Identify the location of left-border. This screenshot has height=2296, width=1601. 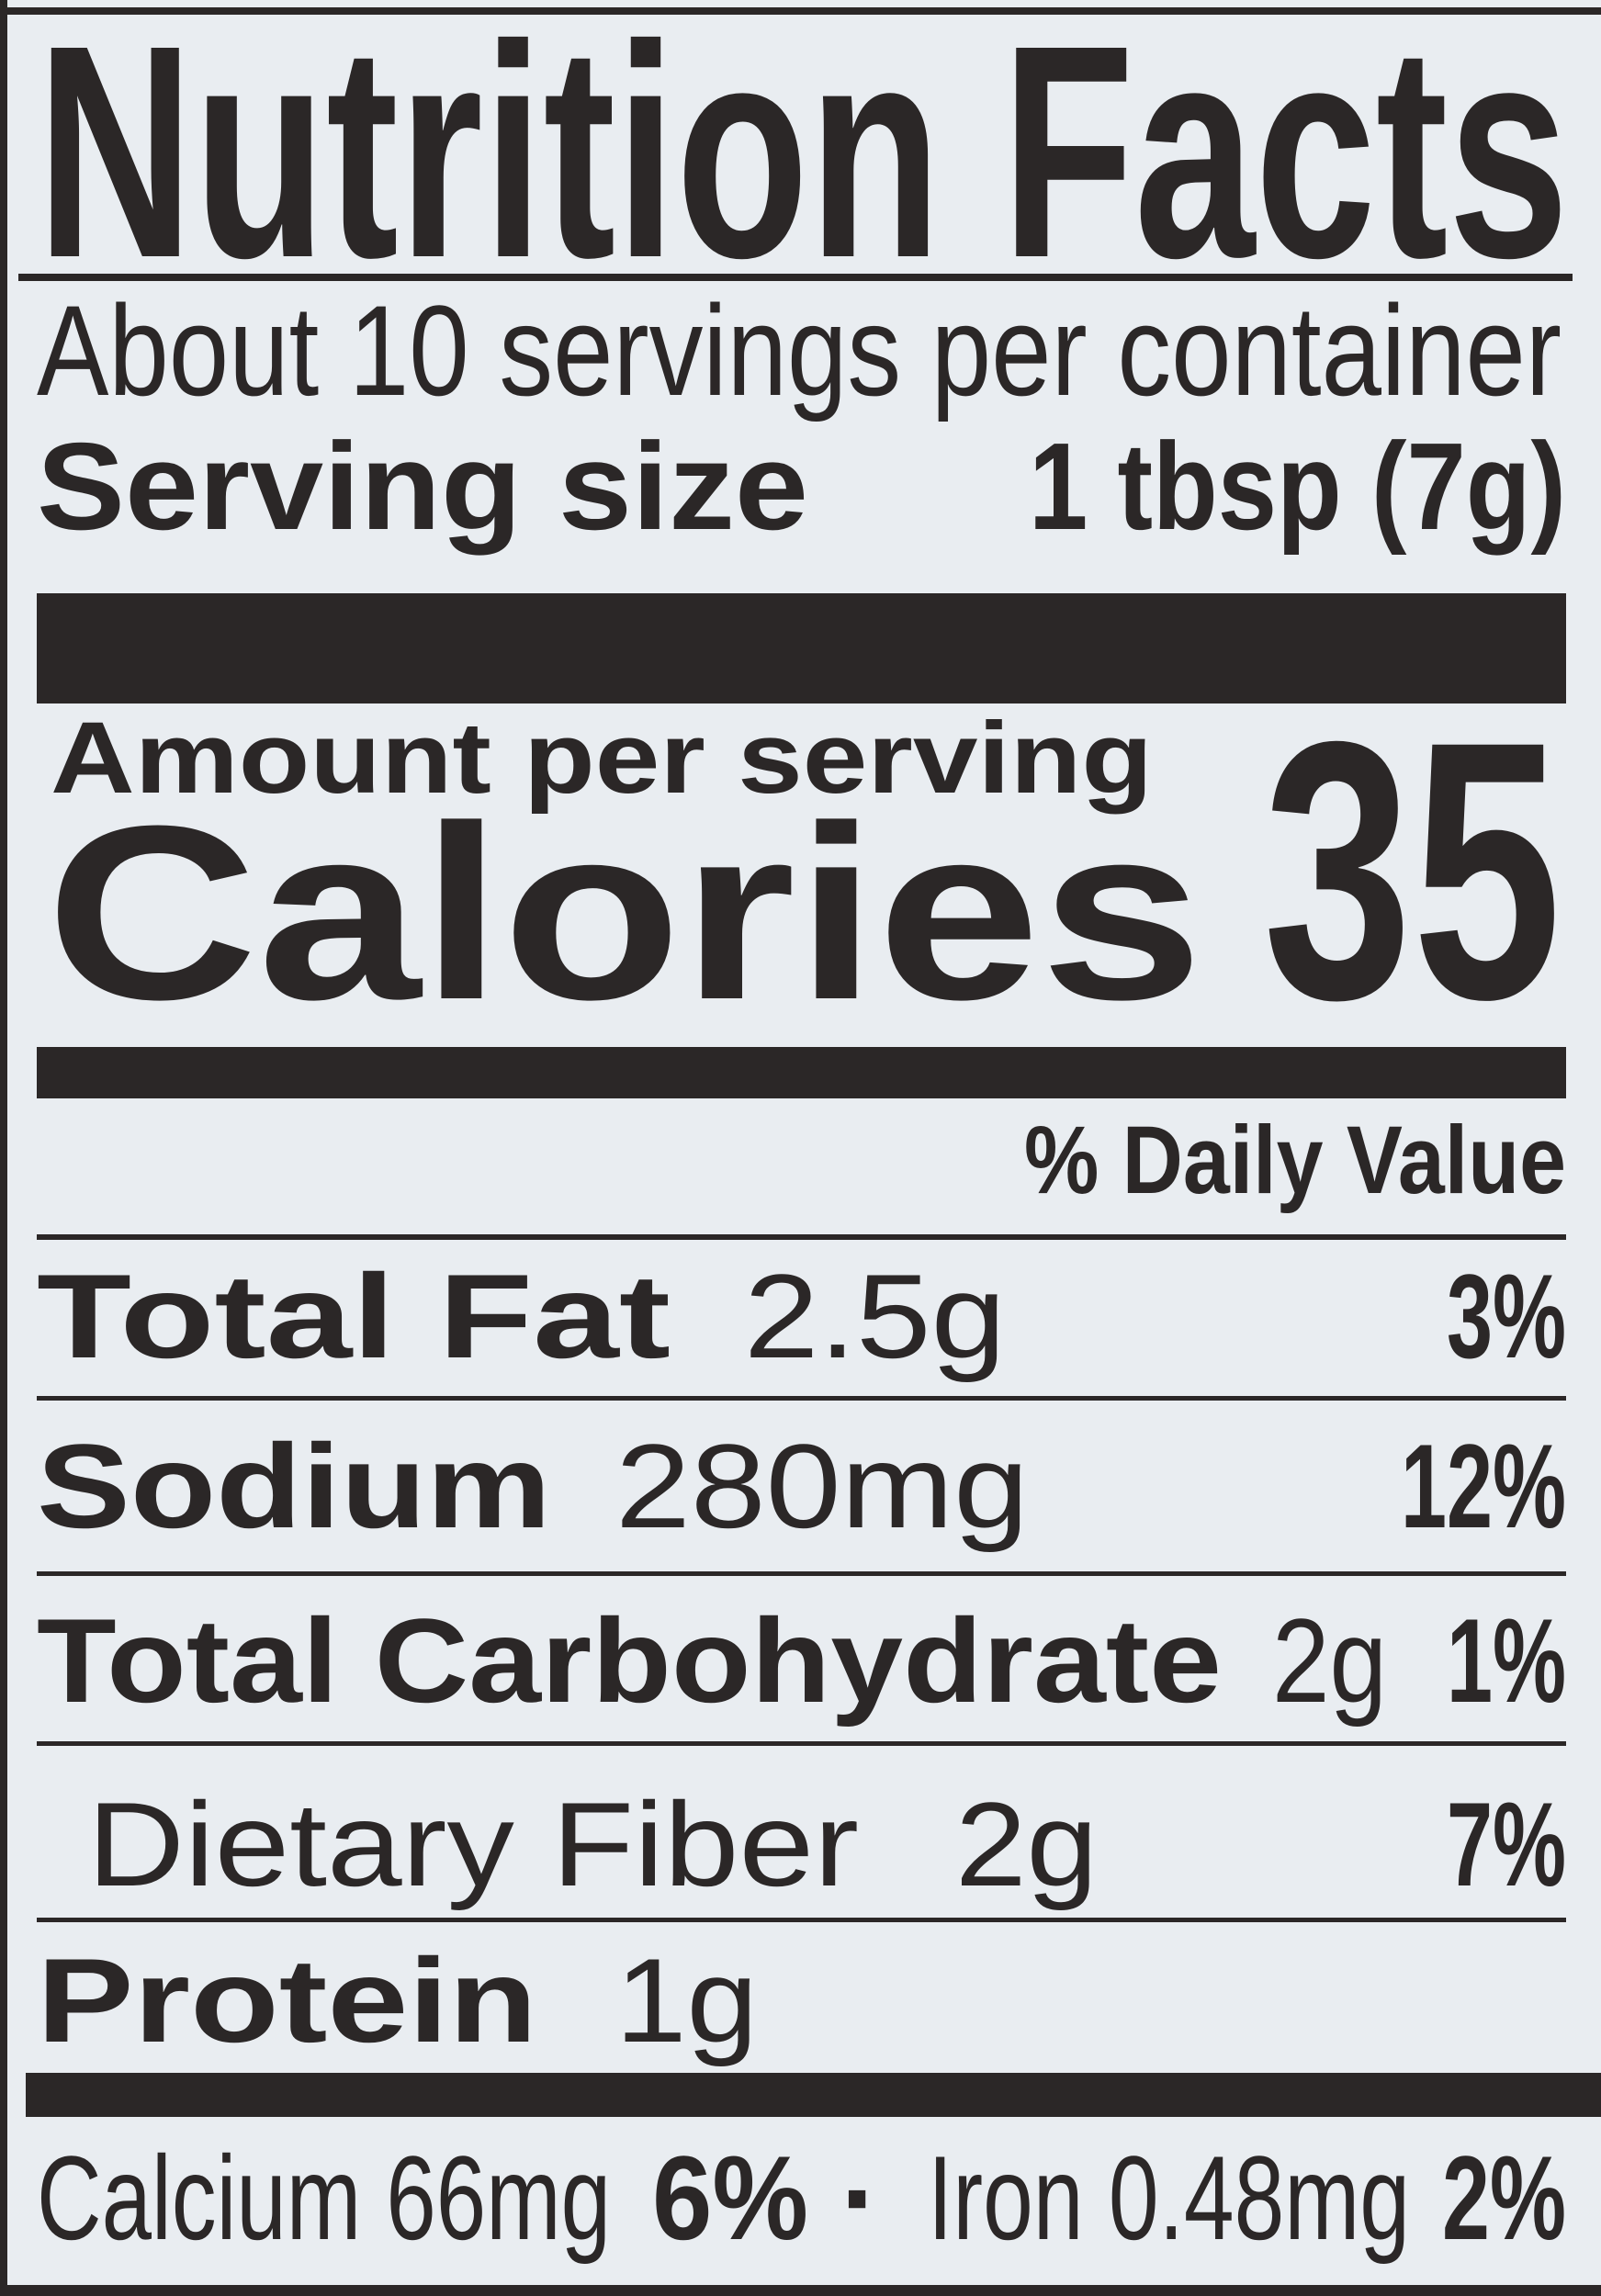
(3, 1148).